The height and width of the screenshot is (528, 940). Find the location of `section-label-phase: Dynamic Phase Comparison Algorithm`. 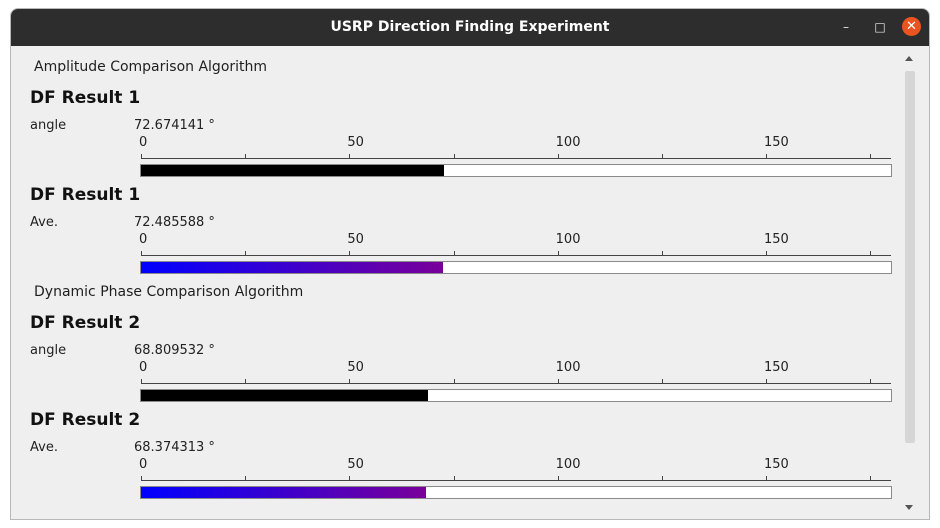

section-label-phase: Dynamic Phase Comparison Algorithm is located at coordinates (169, 292).